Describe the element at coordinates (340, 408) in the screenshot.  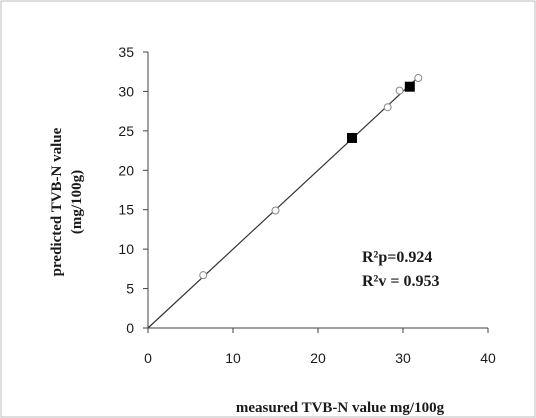
I see `x-axis-title: measured TVB-N value mg/100g` at that location.